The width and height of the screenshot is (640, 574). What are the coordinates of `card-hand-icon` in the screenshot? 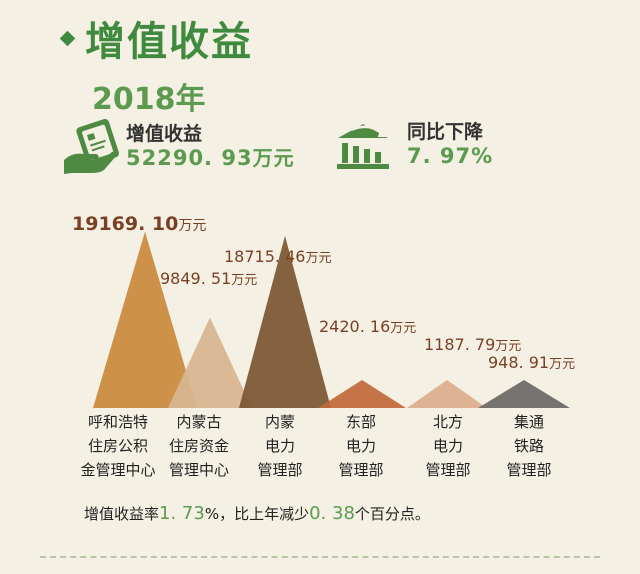 It's located at (91, 146).